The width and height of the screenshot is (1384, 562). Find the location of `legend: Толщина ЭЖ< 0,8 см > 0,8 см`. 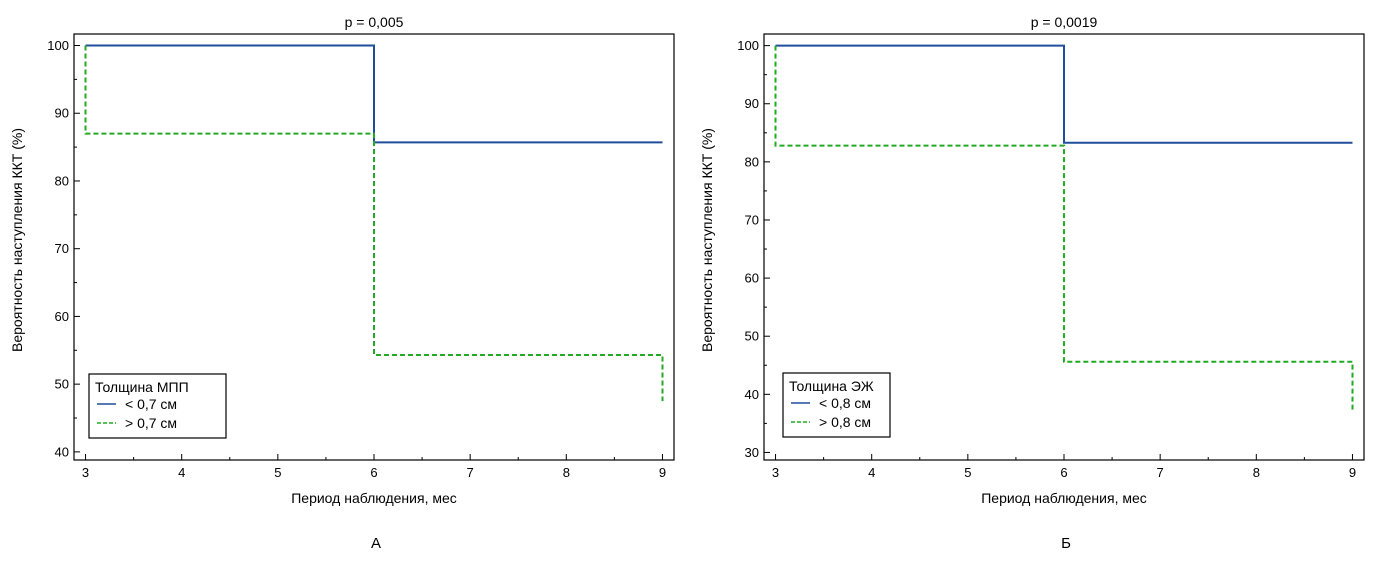

legend: Толщина ЭЖ< 0,8 см > 0,8 см is located at coordinates (836, 405).